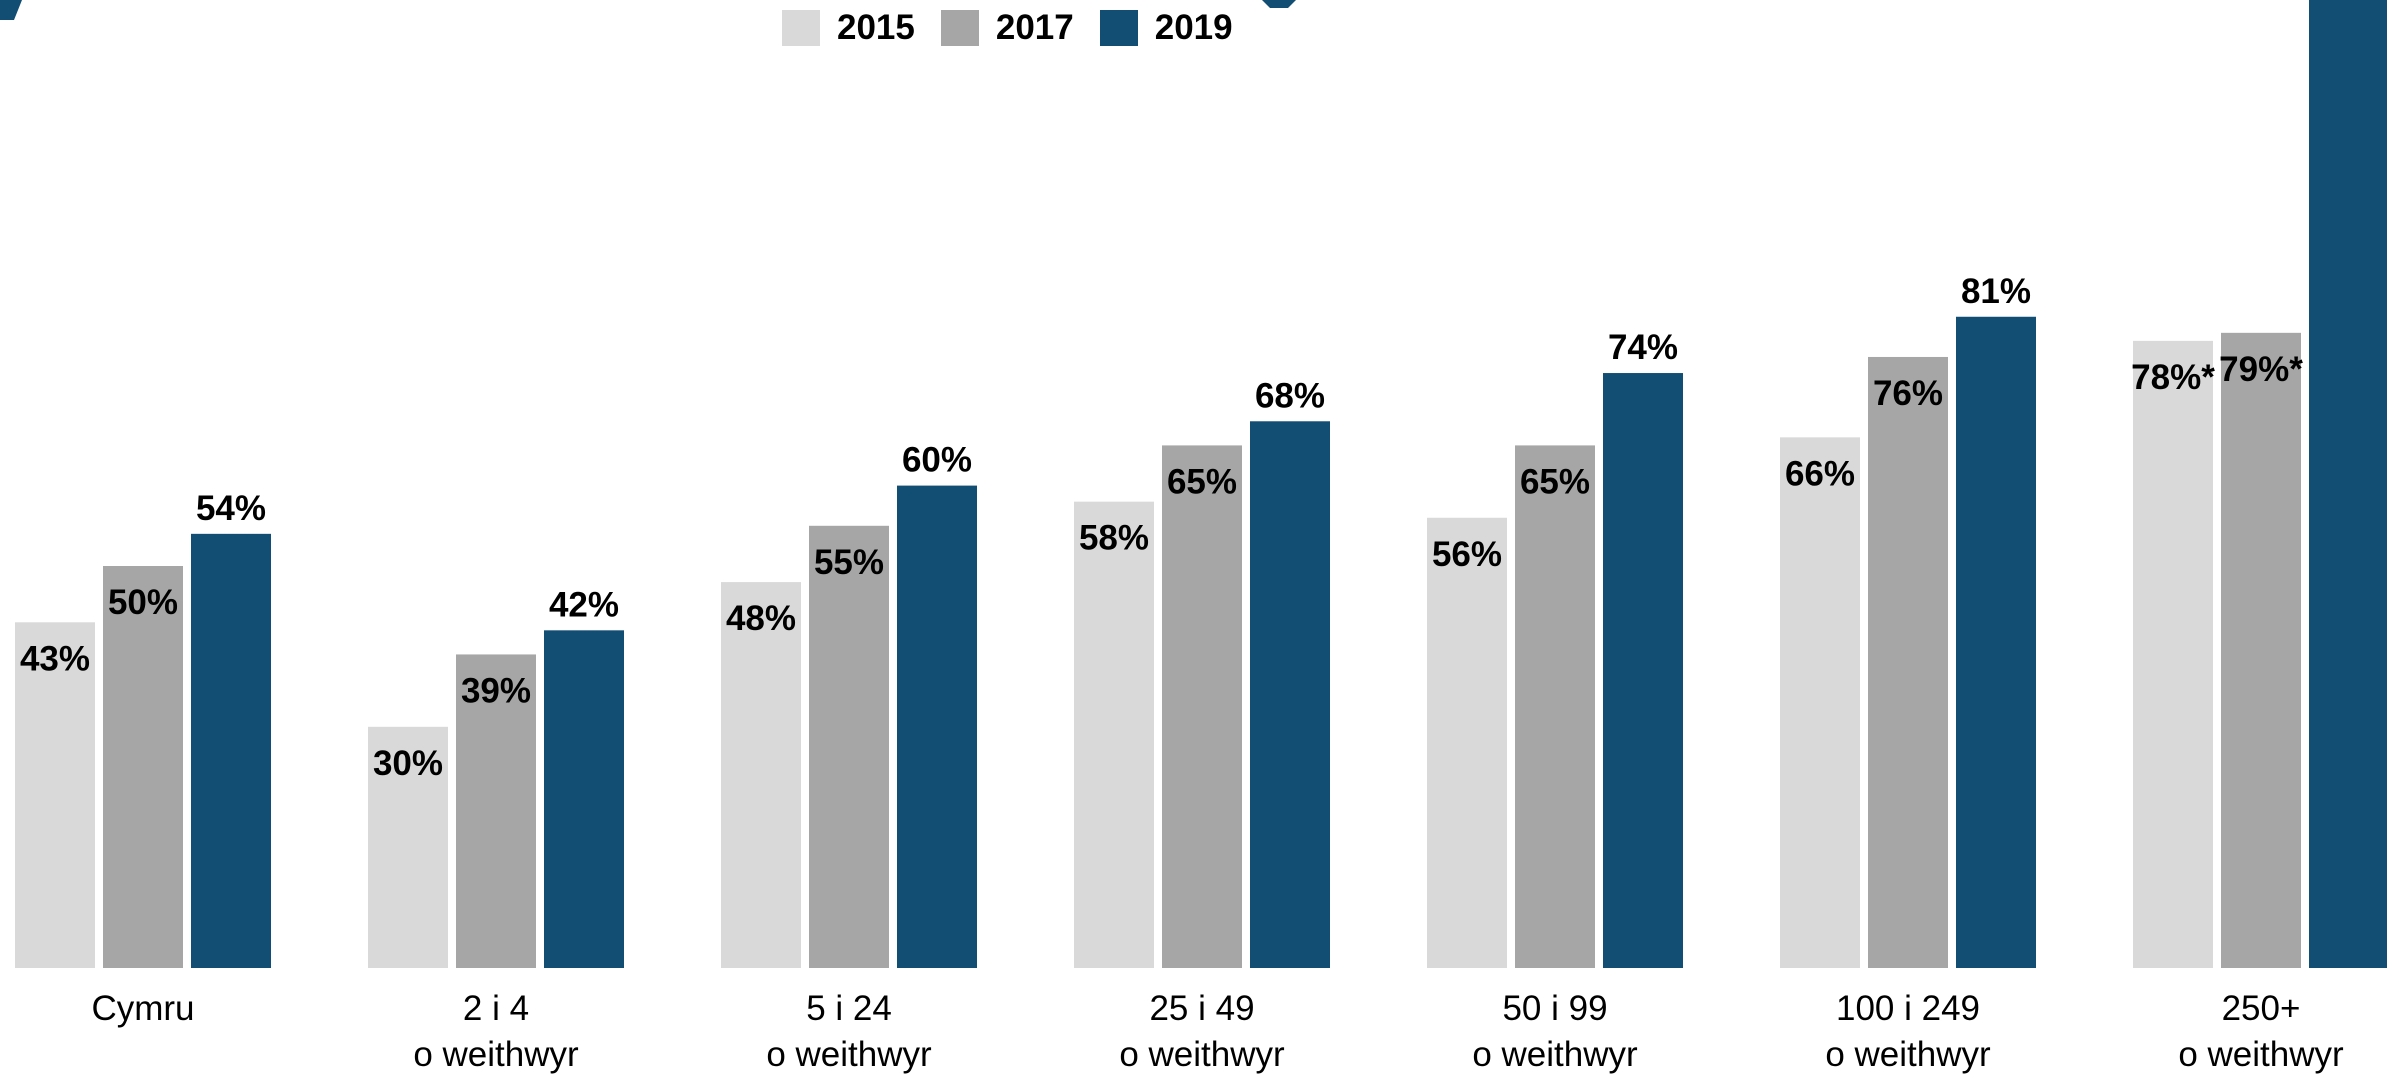 This screenshot has width=2387, height=1074. What do you see at coordinates (1820, 473) in the screenshot?
I see `value-label-2015-5: 66%` at bounding box center [1820, 473].